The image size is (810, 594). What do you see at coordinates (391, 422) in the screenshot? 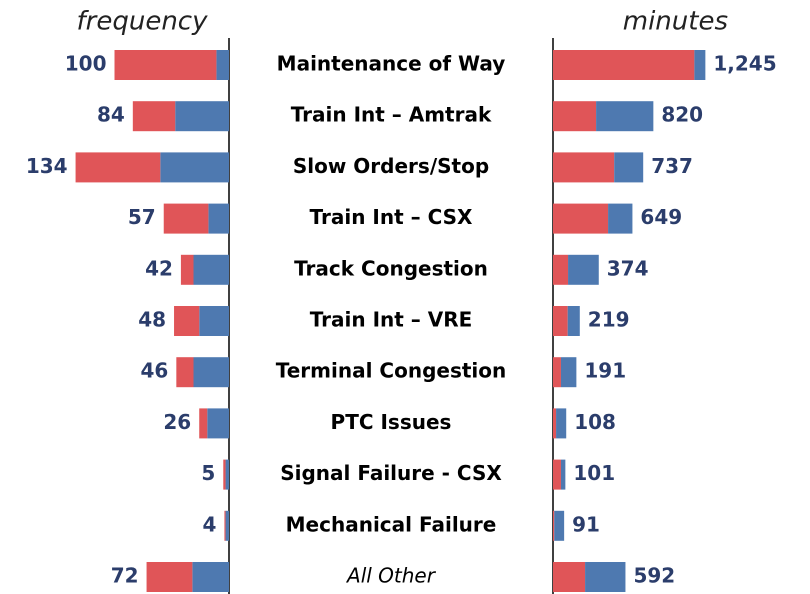
I see `category-label: PTC Issues` at bounding box center [391, 422].